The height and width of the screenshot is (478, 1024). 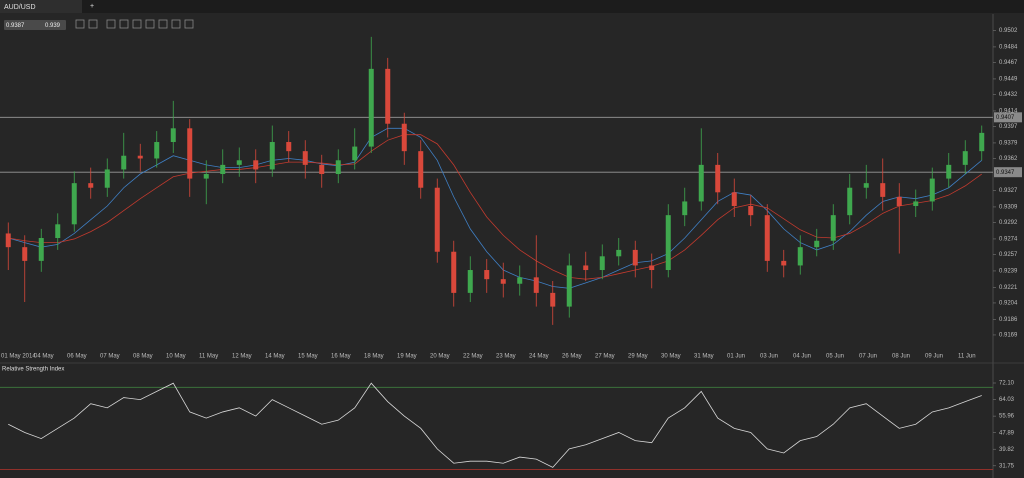 What do you see at coordinates (1008, 159) in the screenshot?
I see `y-tick-label: 0.9362` at bounding box center [1008, 159].